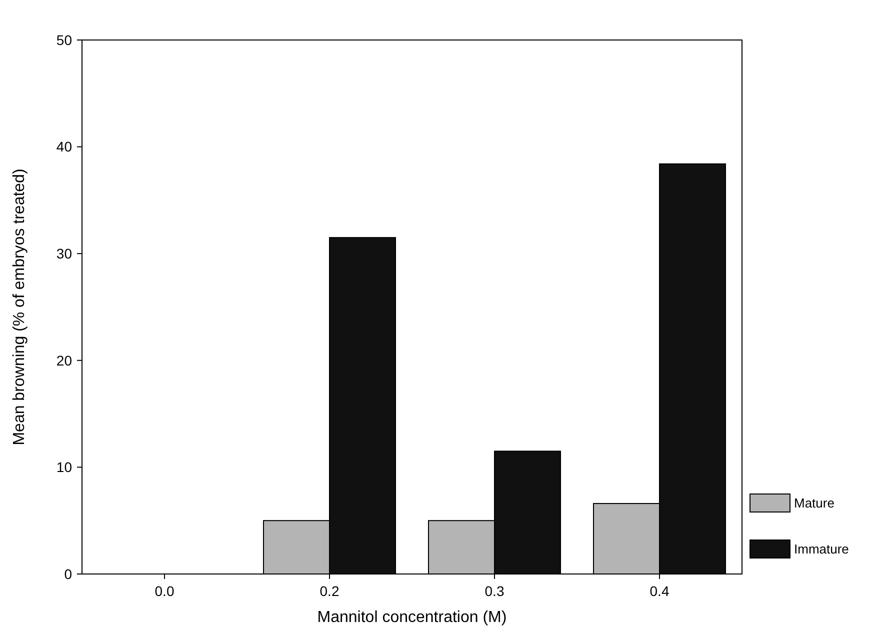 This screenshot has width=885, height=636. What do you see at coordinates (64, 467) in the screenshot?
I see `y-tick-label: 10` at bounding box center [64, 467].